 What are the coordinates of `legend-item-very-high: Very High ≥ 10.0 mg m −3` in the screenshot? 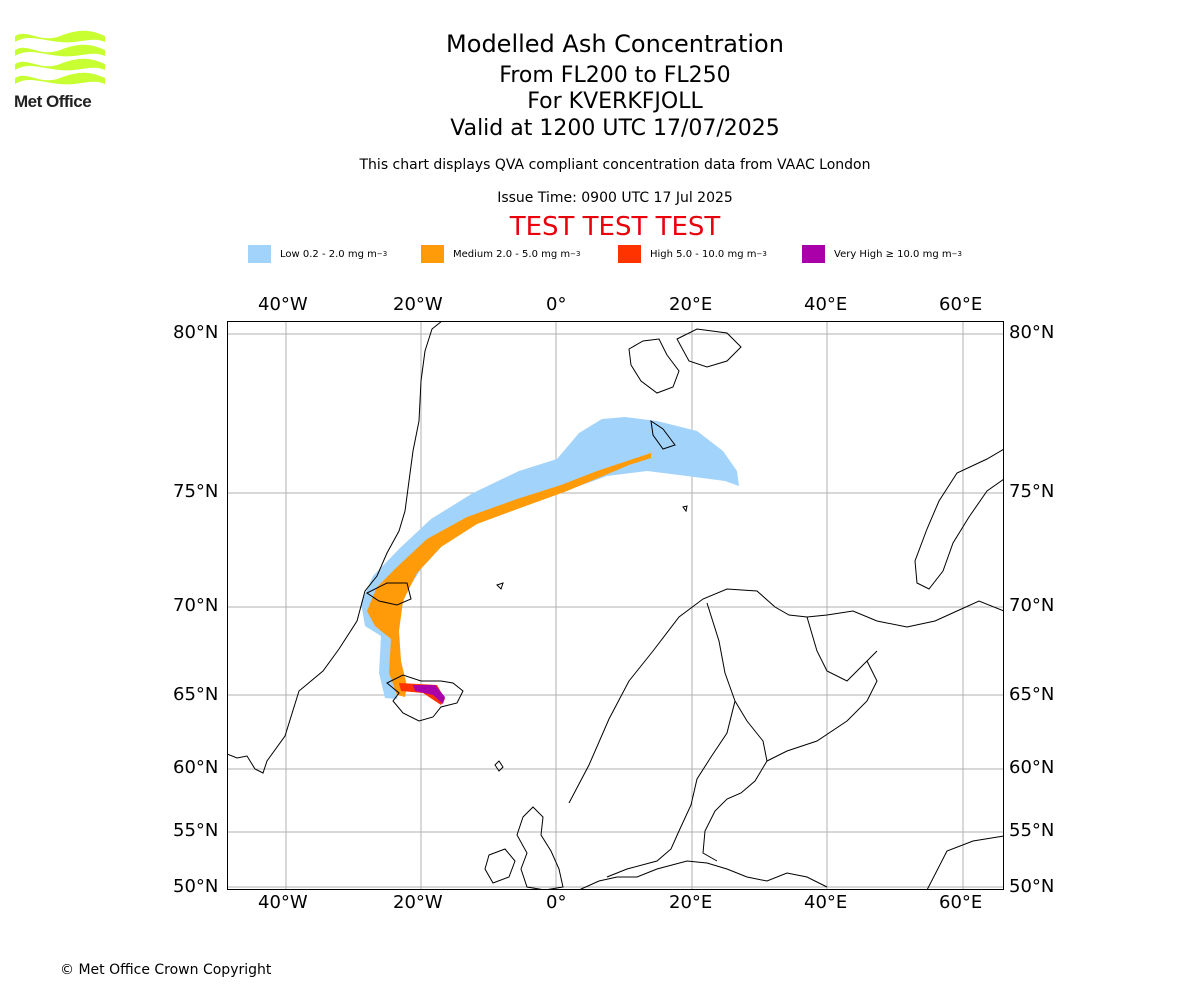 It's located at (882, 254).